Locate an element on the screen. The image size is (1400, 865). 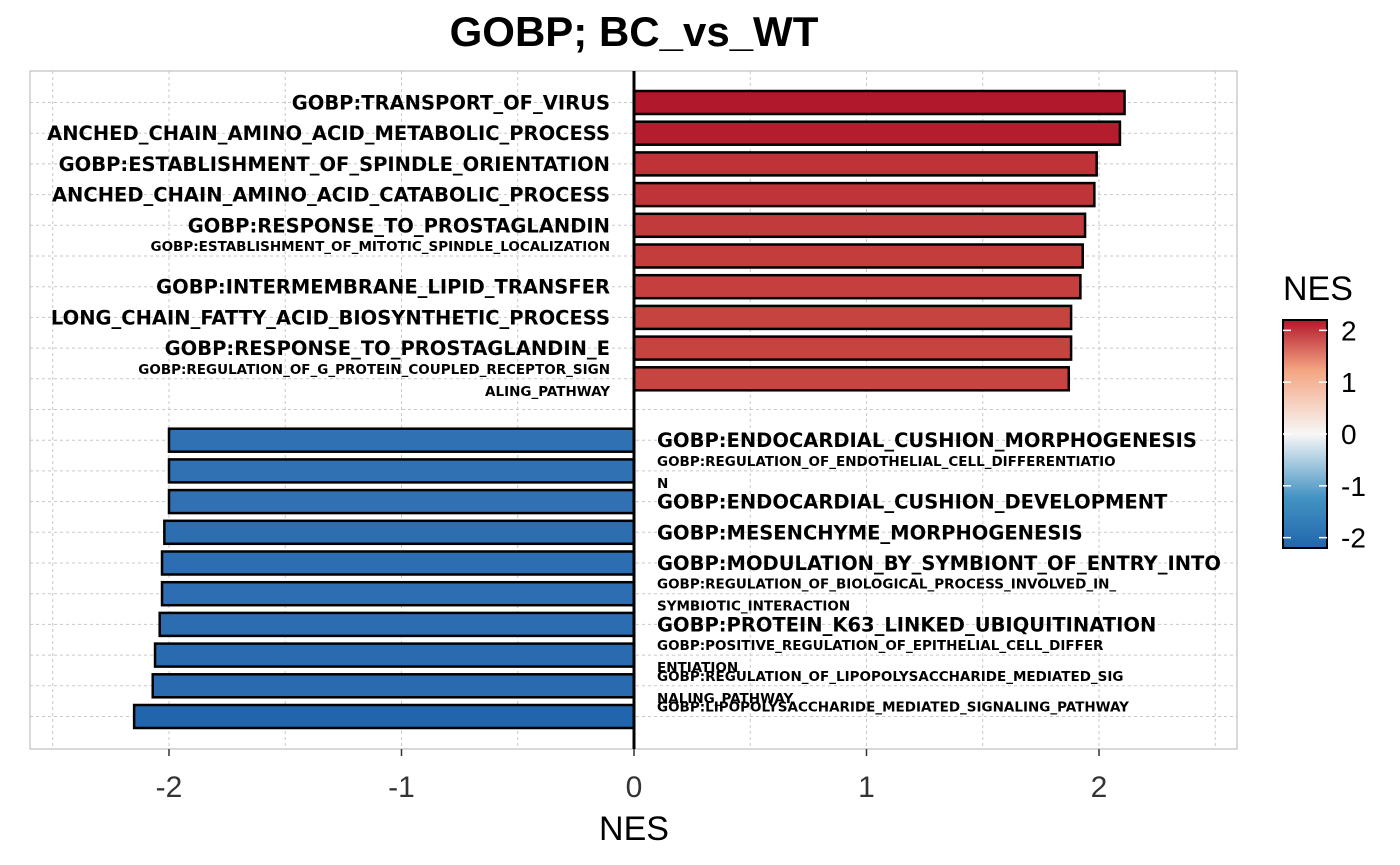
bar-label: GOBP:TRANSPORT_OF_VIRUS is located at coordinates (451, 103).